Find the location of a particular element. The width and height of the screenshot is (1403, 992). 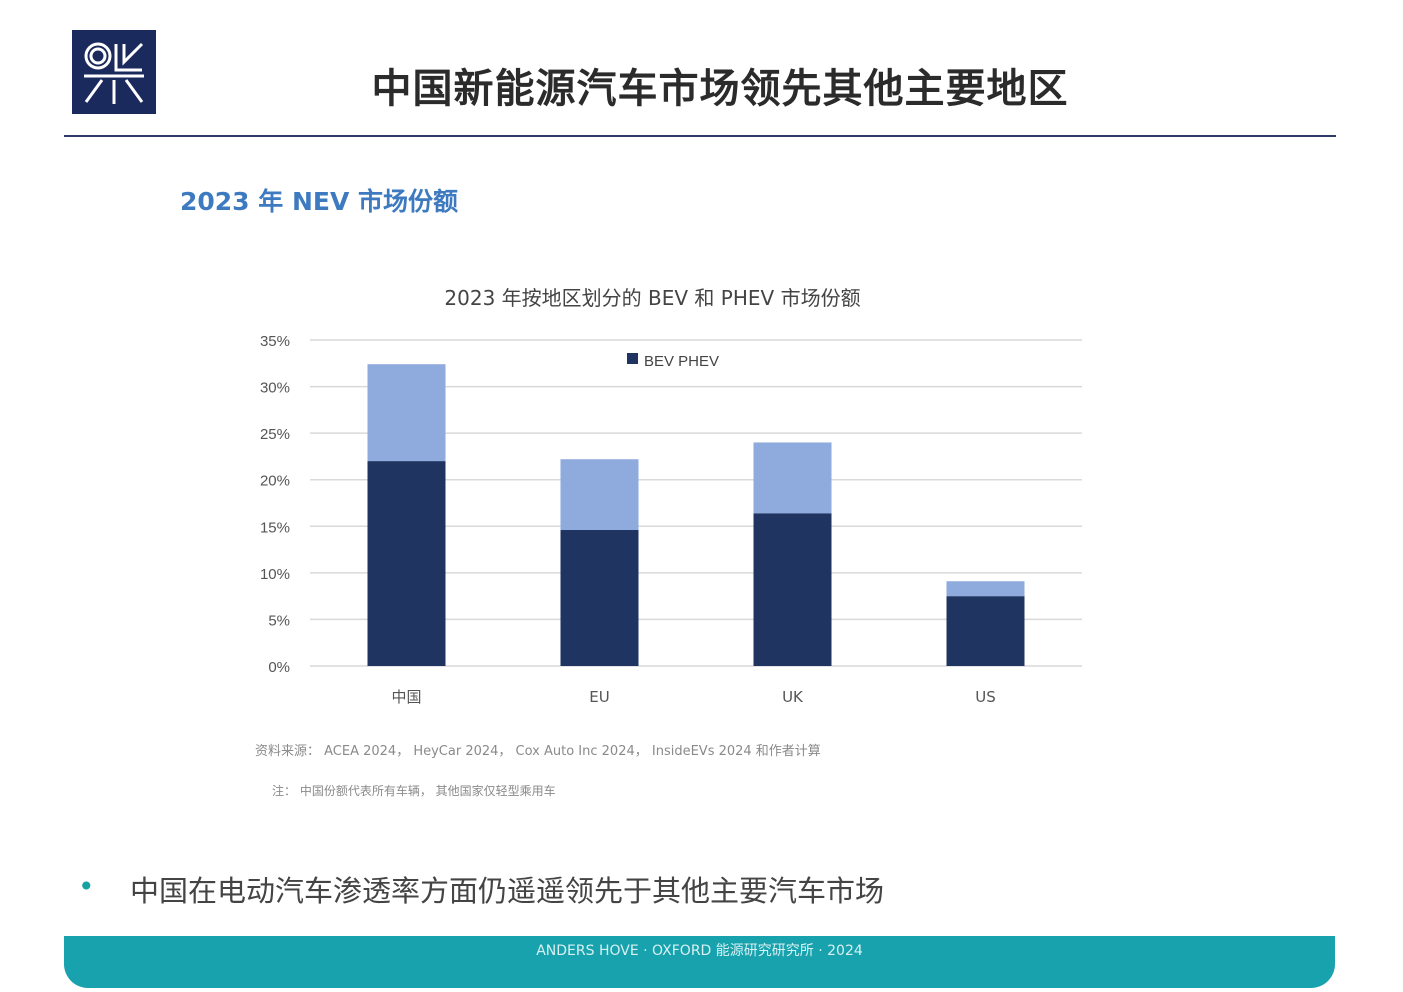

y-tick-label: 25% is located at coordinates (275, 434).